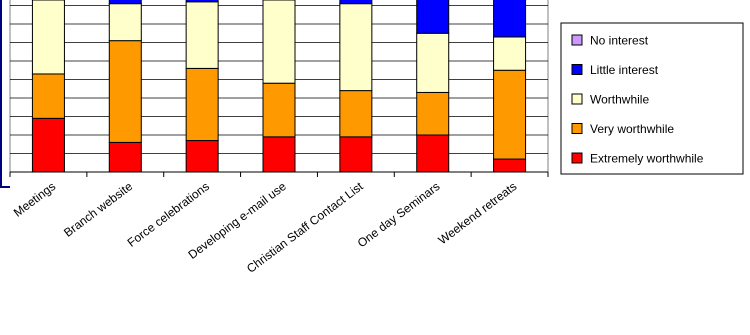  Describe the element at coordinates (624, 70) in the screenshot. I see `legend-label: Little interest` at that location.